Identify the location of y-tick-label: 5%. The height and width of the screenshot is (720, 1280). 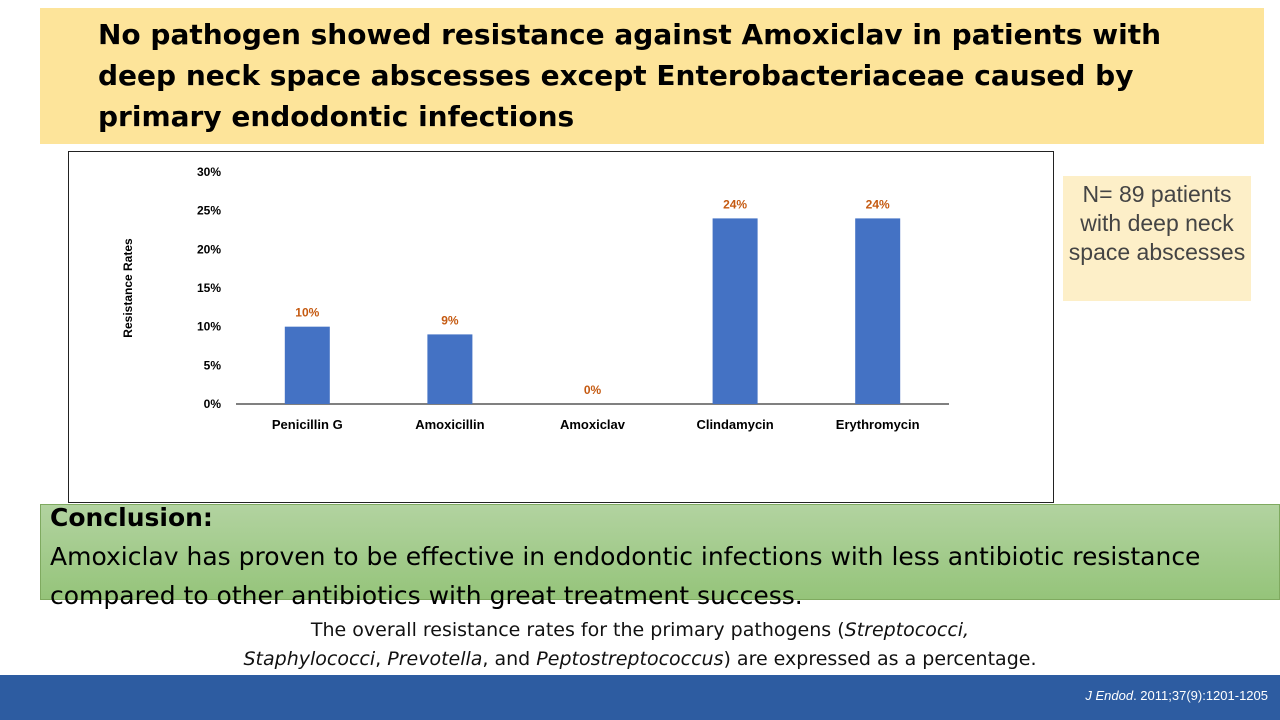
(213, 365).